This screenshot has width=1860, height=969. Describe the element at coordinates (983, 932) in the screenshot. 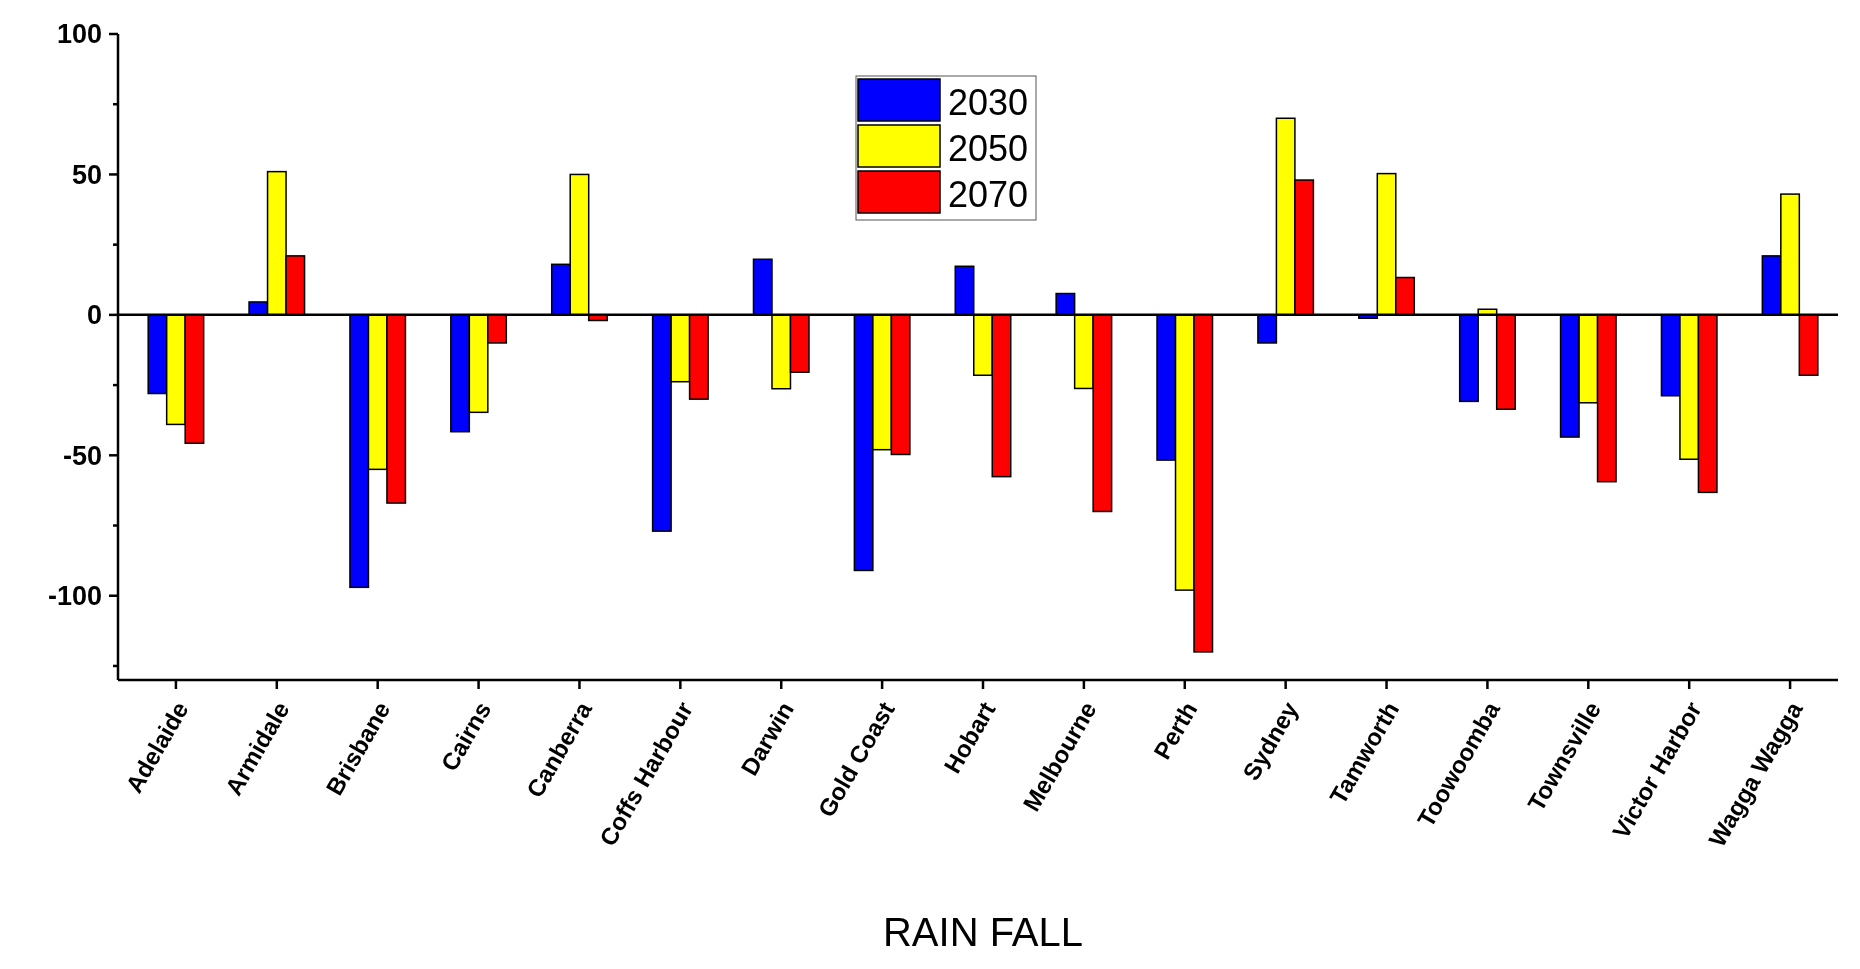

I see `x-axis-title: RAIN FALL` at that location.